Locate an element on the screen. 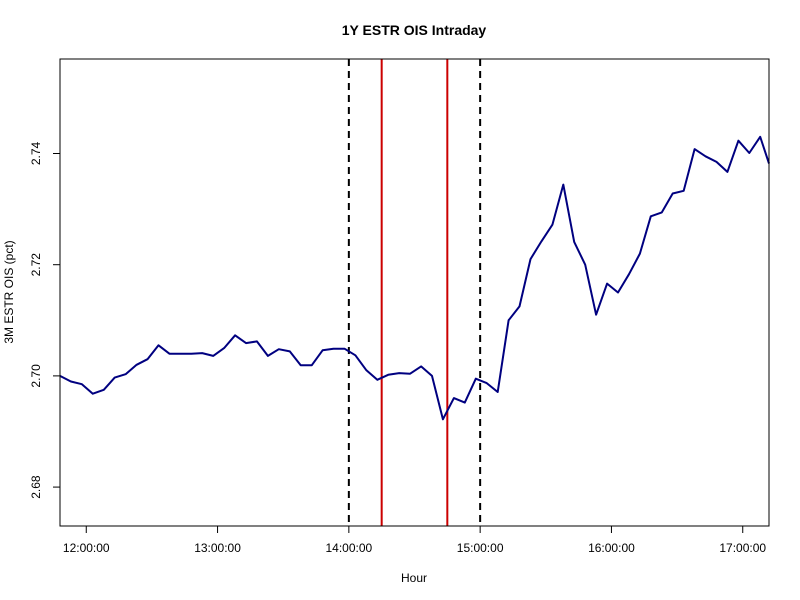 This screenshot has width=800, height=600. x-tick-label: 16:00:00 is located at coordinates (611, 548).